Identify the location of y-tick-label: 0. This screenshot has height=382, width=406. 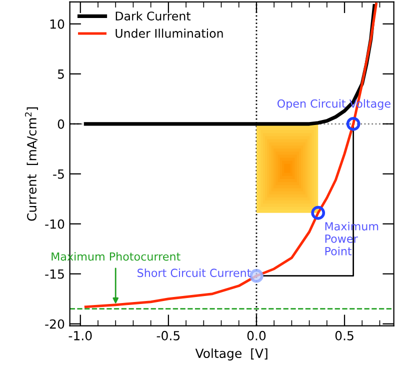
(61, 124).